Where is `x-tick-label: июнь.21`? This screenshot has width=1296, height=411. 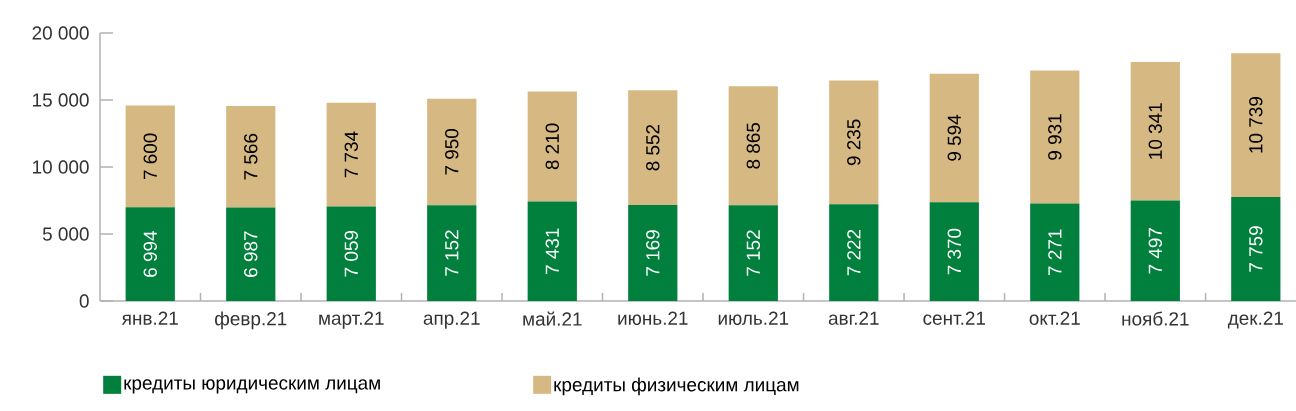 x-tick-label: июнь.21 is located at coordinates (653, 318).